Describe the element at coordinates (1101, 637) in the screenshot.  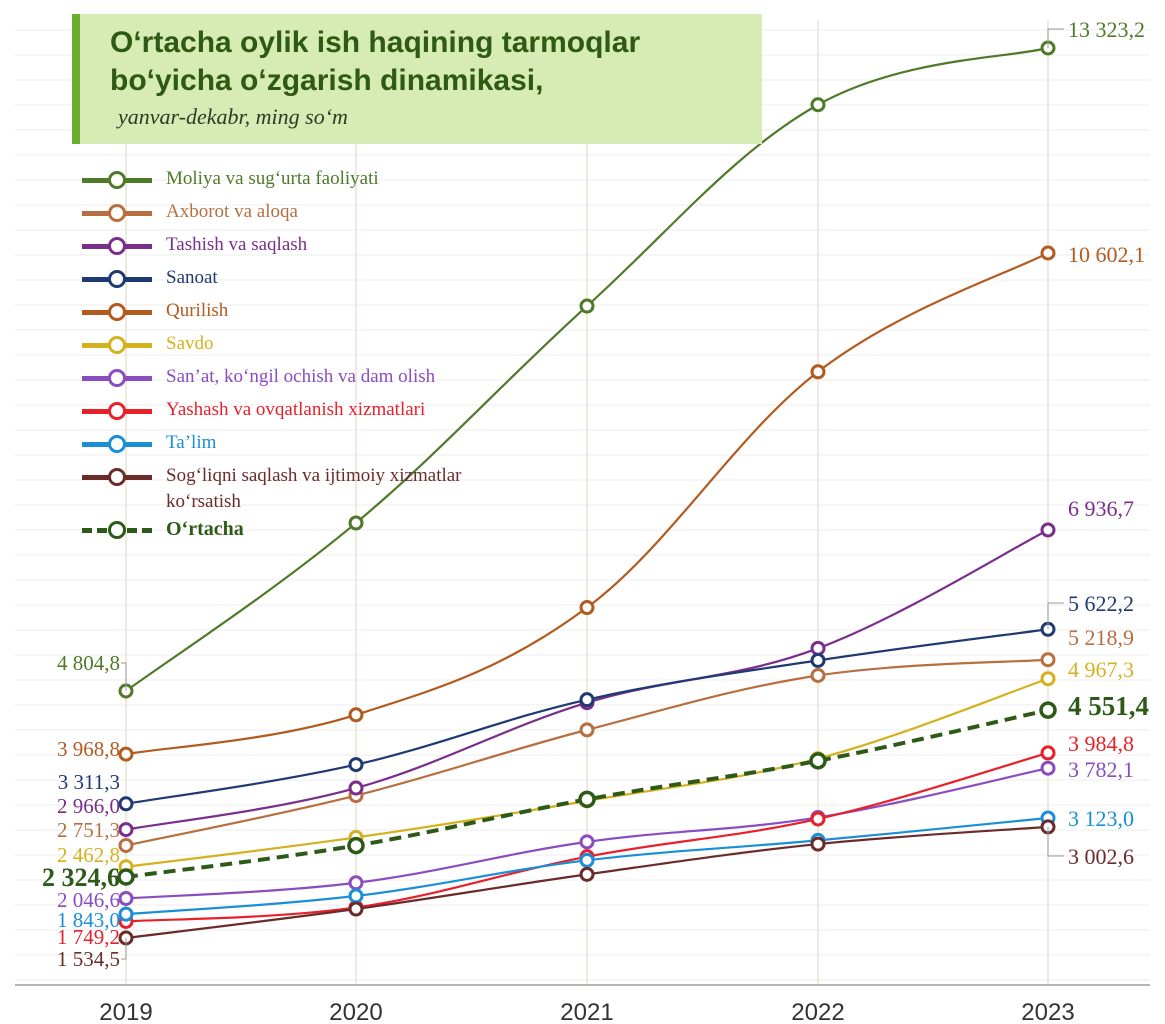
I see `value-label-last: 5 218,9` at that location.